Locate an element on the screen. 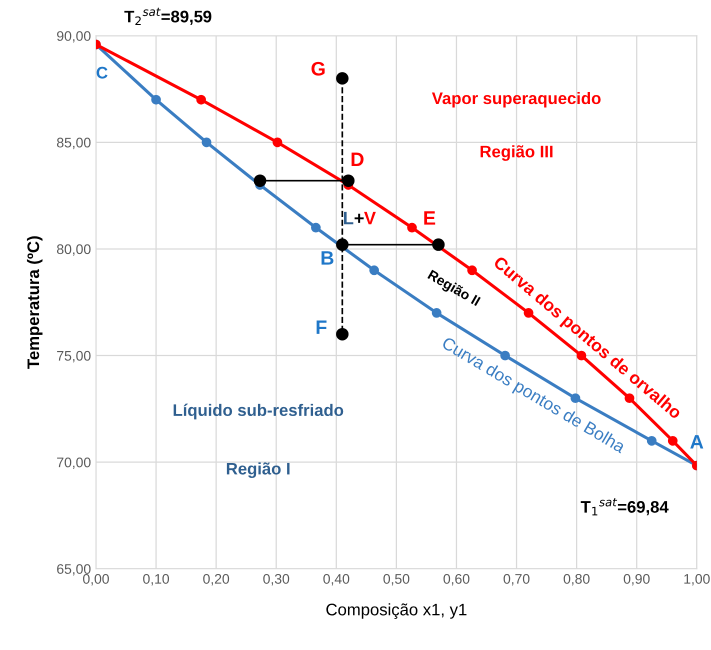 This screenshot has width=711, height=650. annotation: Líquido sub-resfriado is located at coordinates (259, 412).